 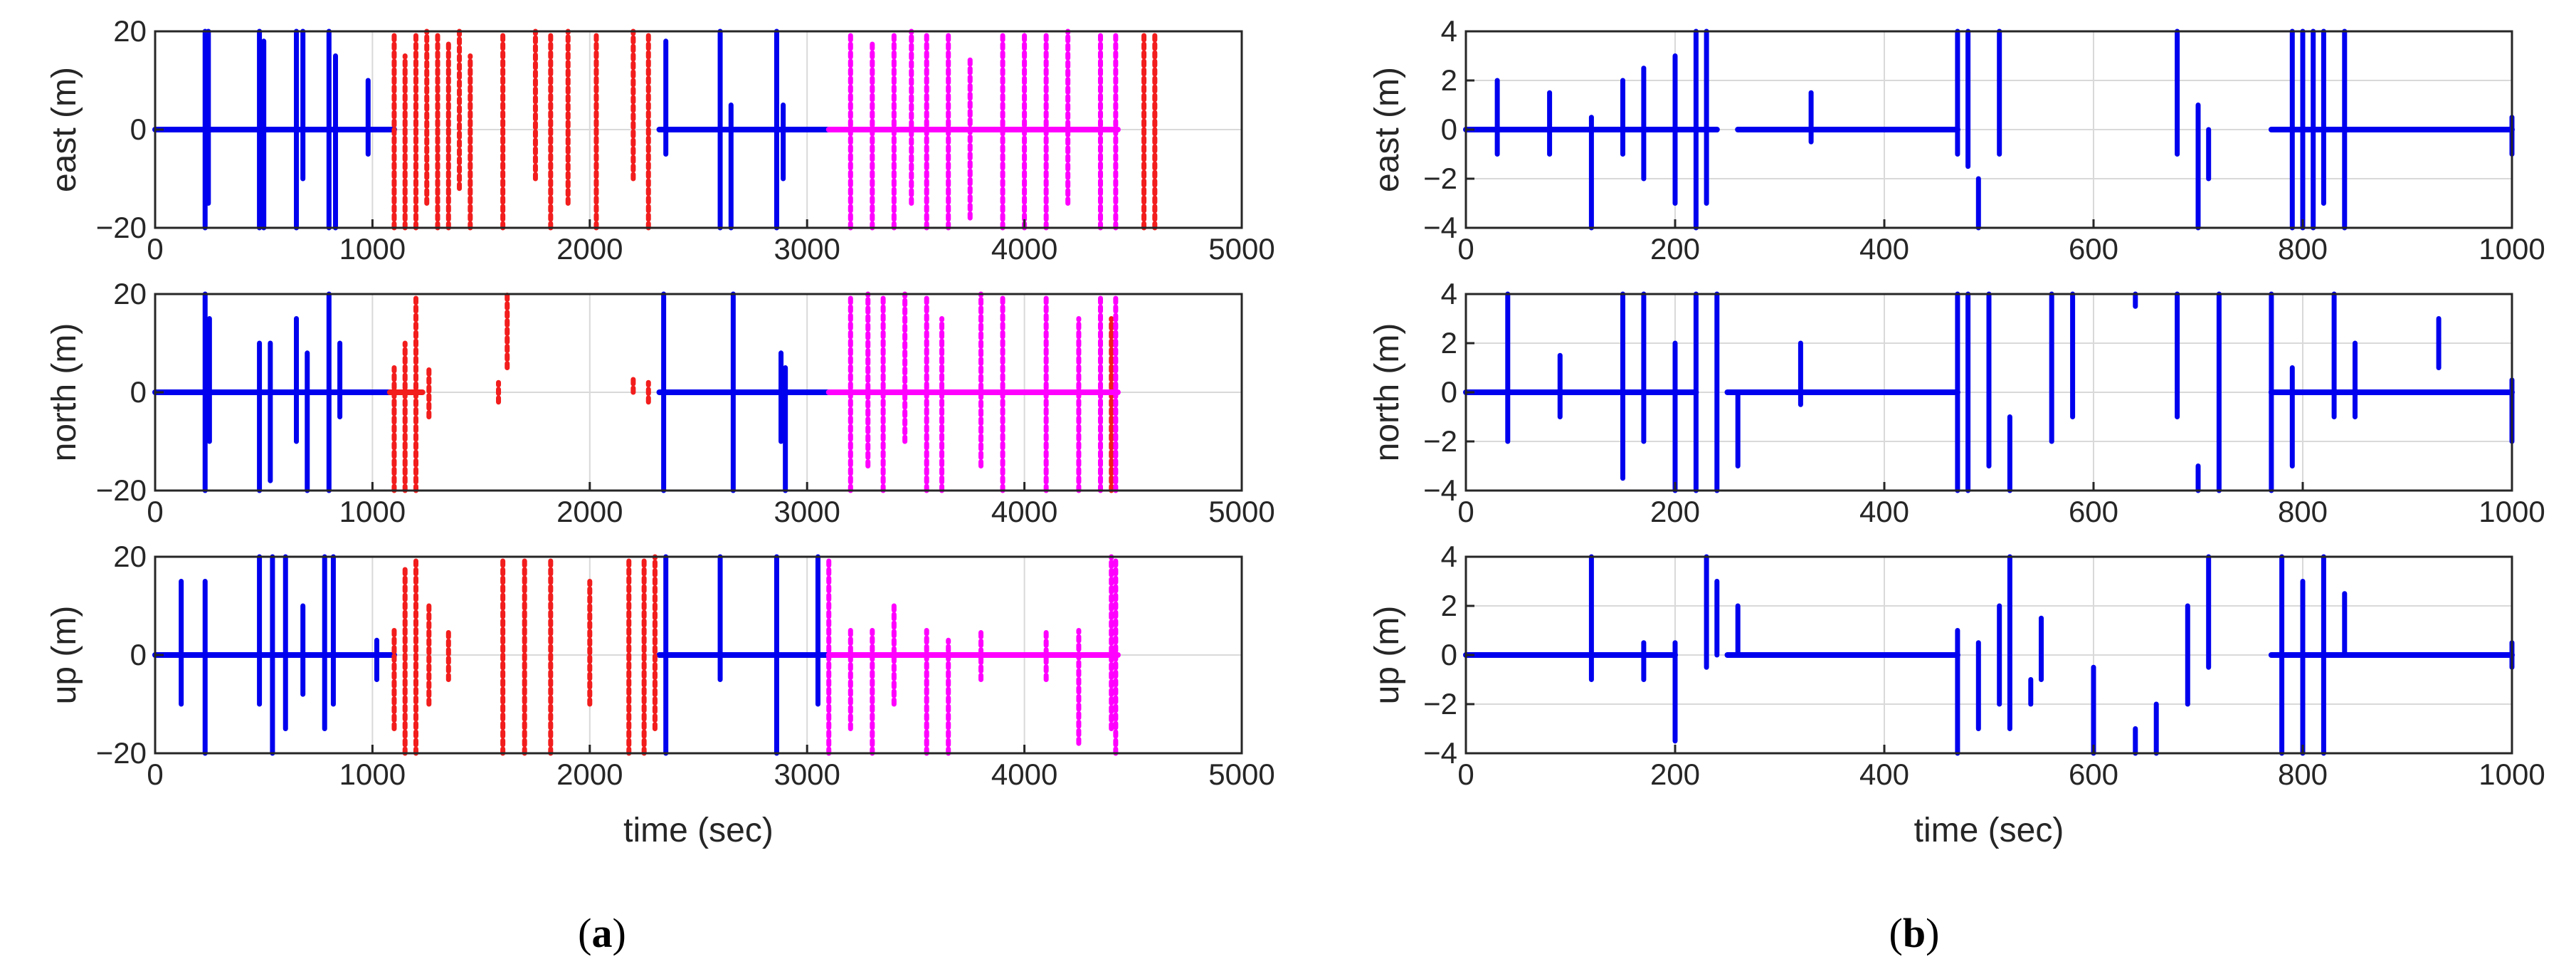 What do you see at coordinates (1914, 933) in the screenshot?
I see `panel-label-b: (b)` at bounding box center [1914, 933].